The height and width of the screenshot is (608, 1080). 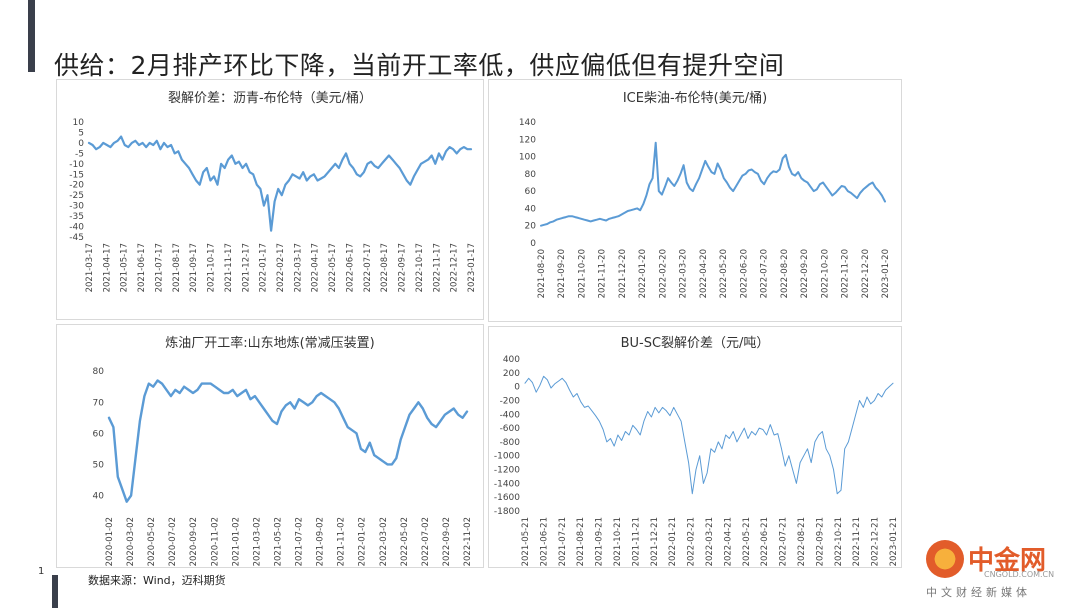 What do you see at coordinates (655, 541) in the screenshot?
I see `x-tick-label: 2021-12-21` at bounding box center [655, 541].